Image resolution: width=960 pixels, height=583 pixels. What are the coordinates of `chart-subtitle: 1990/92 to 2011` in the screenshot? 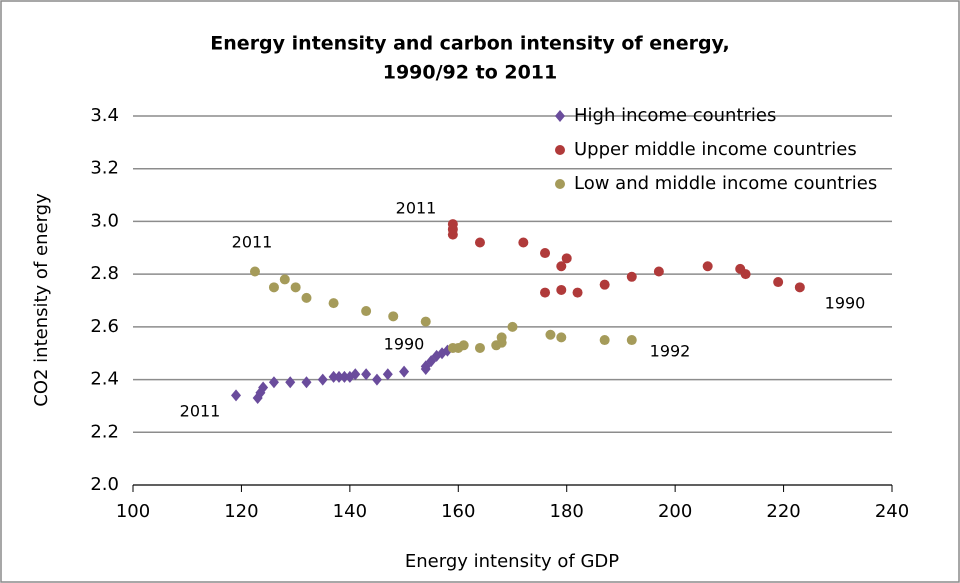 It's located at (470, 73).